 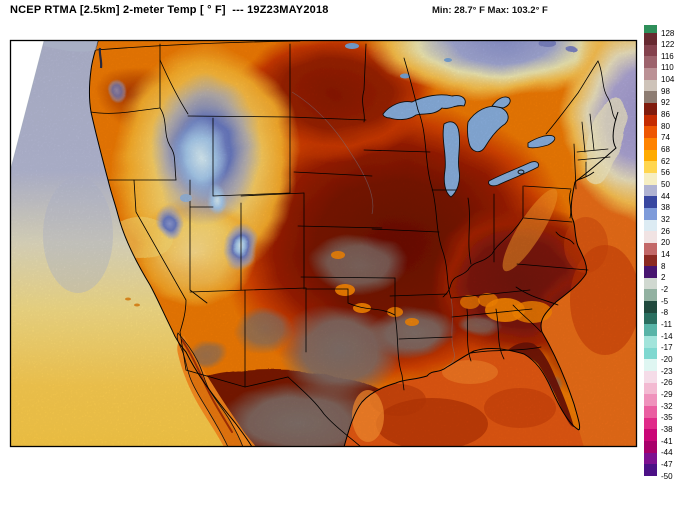 What do you see at coordinates (71, 46) in the screenshot?
I see `bc-coast-strip` at bounding box center [71, 46].